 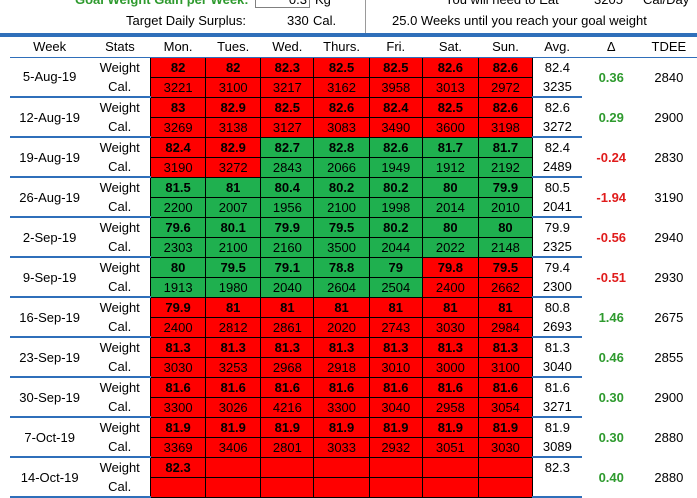 What do you see at coordinates (233, 227) in the screenshot?
I see `weight-cell: 80.1` at bounding box center [233, 227].